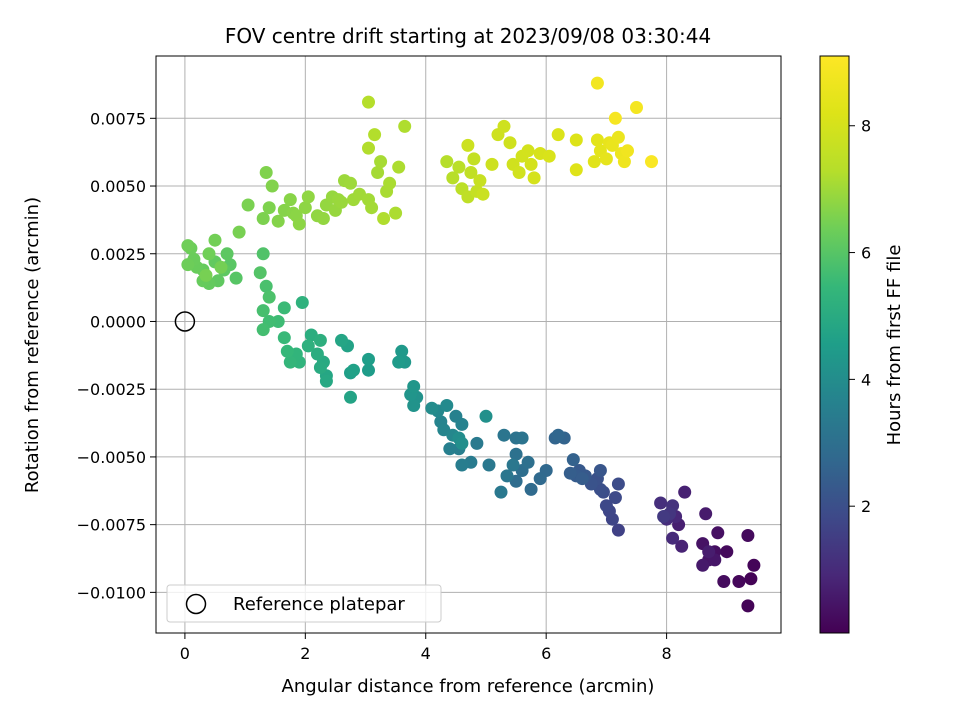  What do you see at coordinates (185, 653) in the screenshot?
I see `x-tick-label: 0` at bounding box center [185, 653].